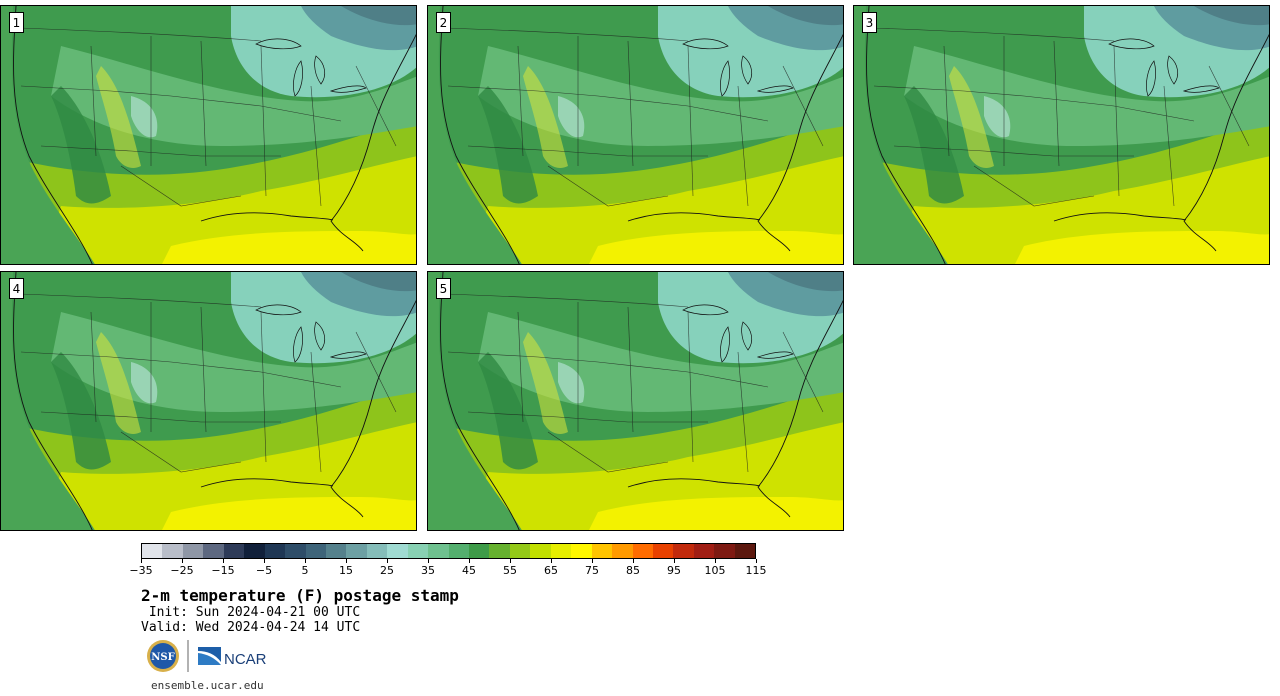 Image resolution: width=1280 pixels, height=696 pixels. Describe the element at coordinates (264, 570) in the screenshot. I see `colorbar-tick-label: −5` at that location.